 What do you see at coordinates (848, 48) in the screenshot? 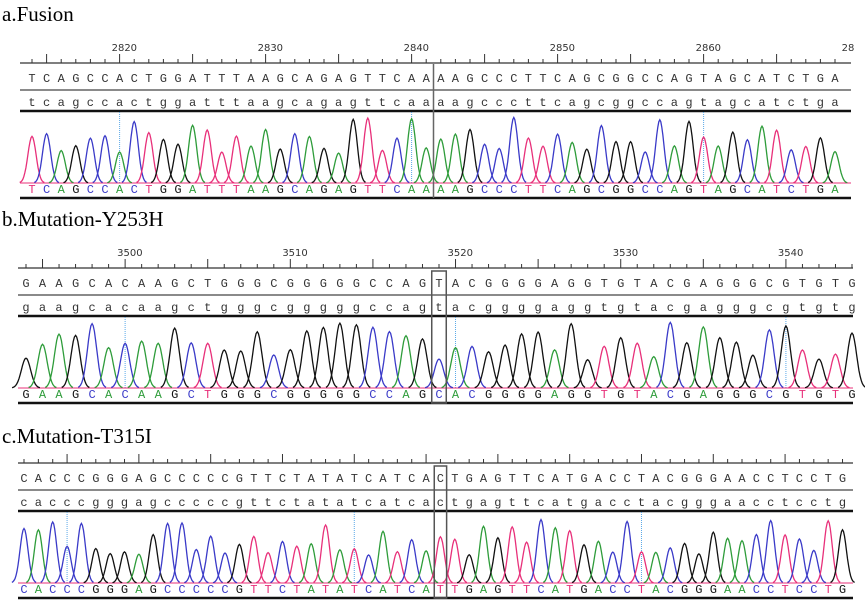
I see `ruler-position-label: 28` at bounding box center [848, 48].